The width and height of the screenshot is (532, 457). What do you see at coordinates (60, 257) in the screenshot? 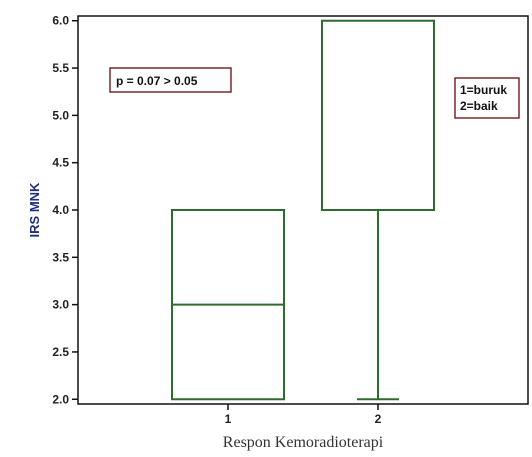
I see `y-tick-label: 3.5` at bounding box center [60, 257].